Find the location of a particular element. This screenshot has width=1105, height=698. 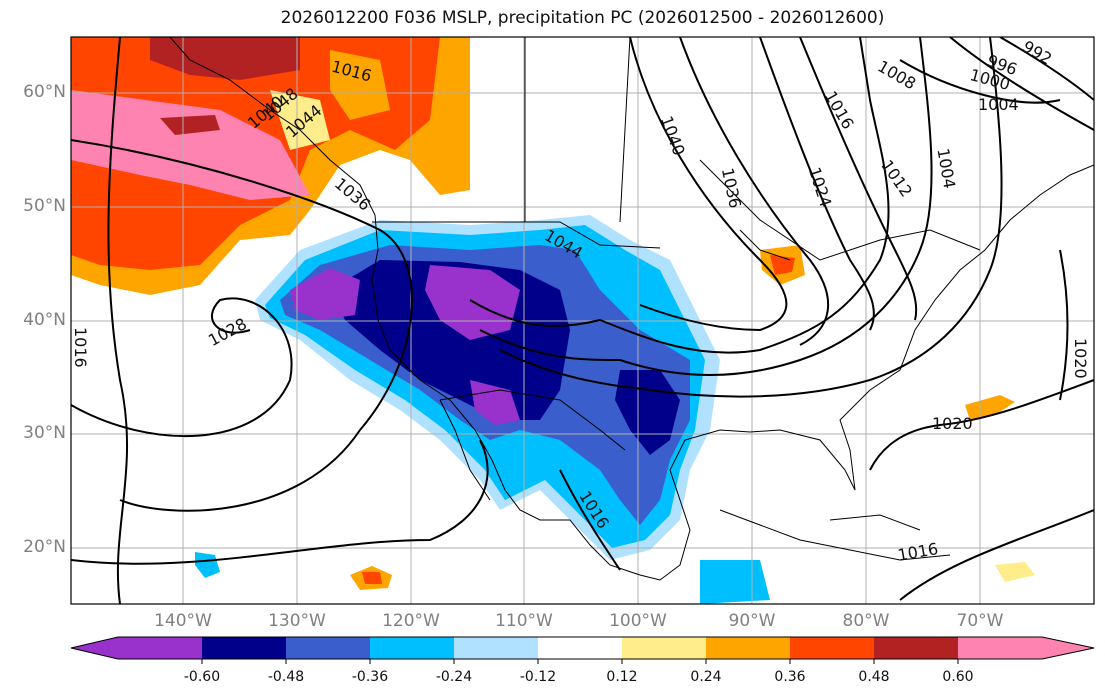

lat-label: 30°N is located at coordinates (44, 433).